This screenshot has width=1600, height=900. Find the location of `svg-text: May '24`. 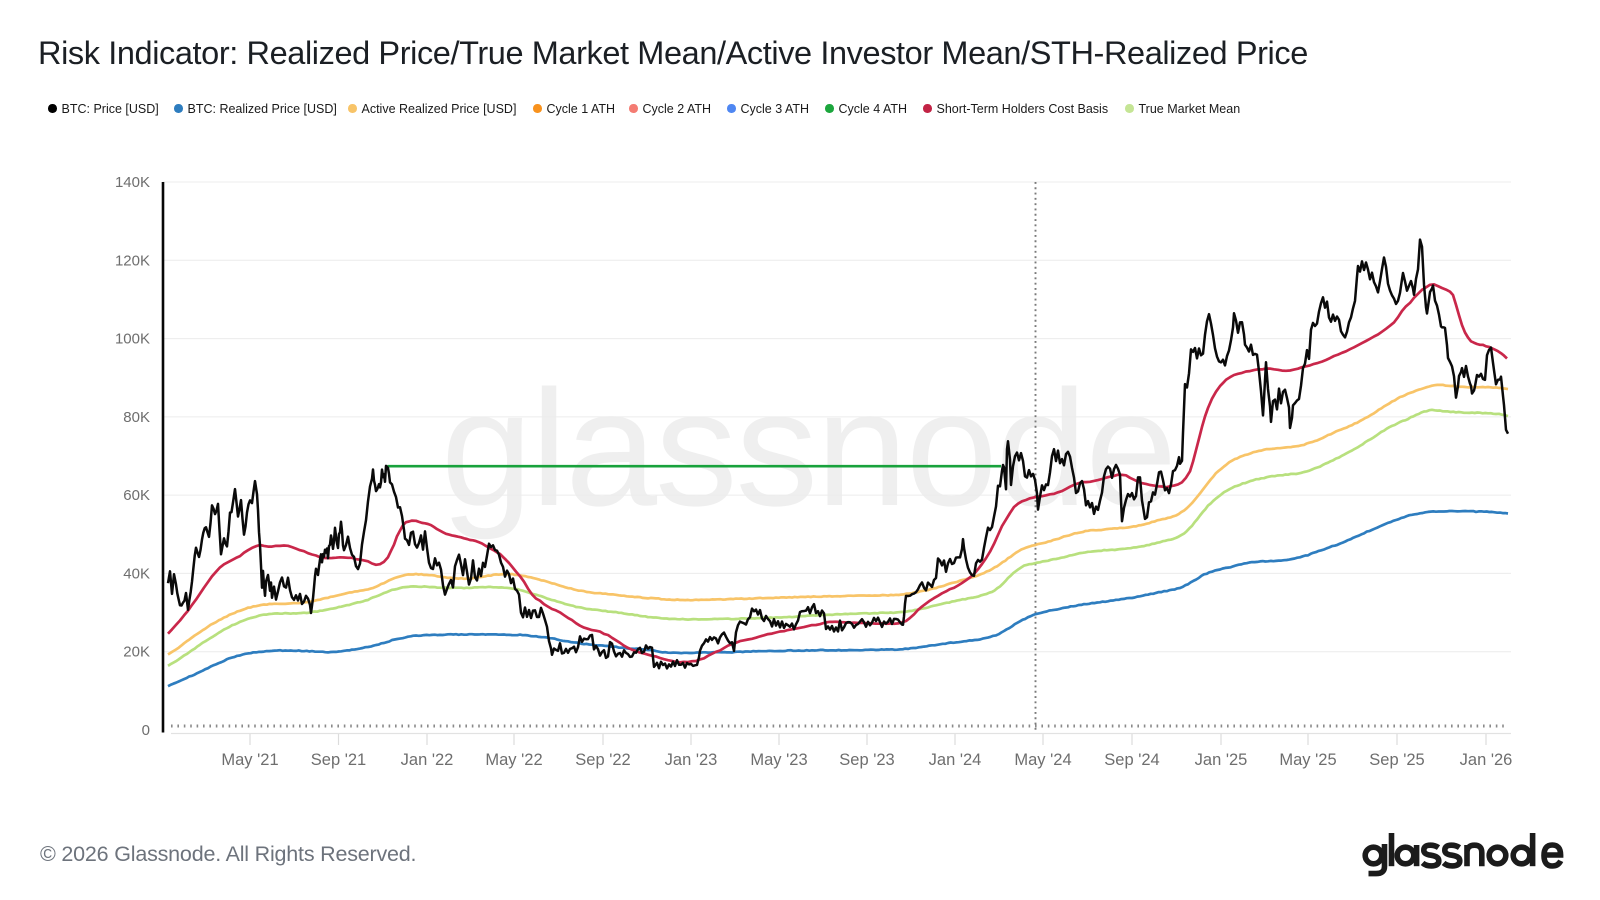

svg-text: May '24 is located at coordinates (1042, 760).